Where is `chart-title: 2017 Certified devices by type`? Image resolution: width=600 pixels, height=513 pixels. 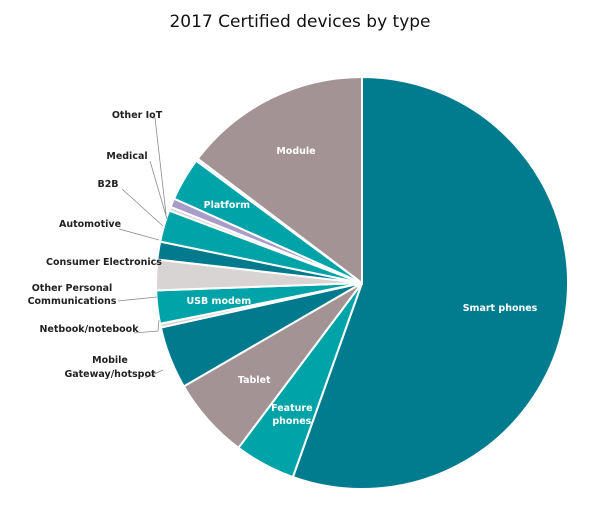 chart-title: 2017 Certified devices by type is located at coordinates (300, 22).